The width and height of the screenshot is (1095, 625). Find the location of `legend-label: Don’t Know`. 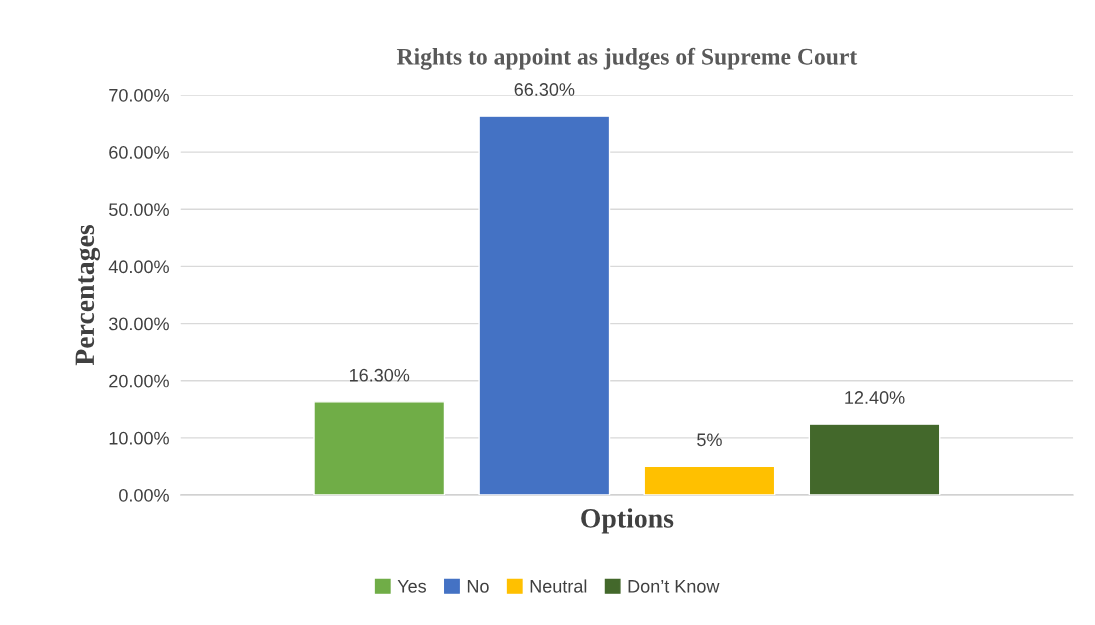

legend-label: Don’t Know is located at coordinates (674, 586).